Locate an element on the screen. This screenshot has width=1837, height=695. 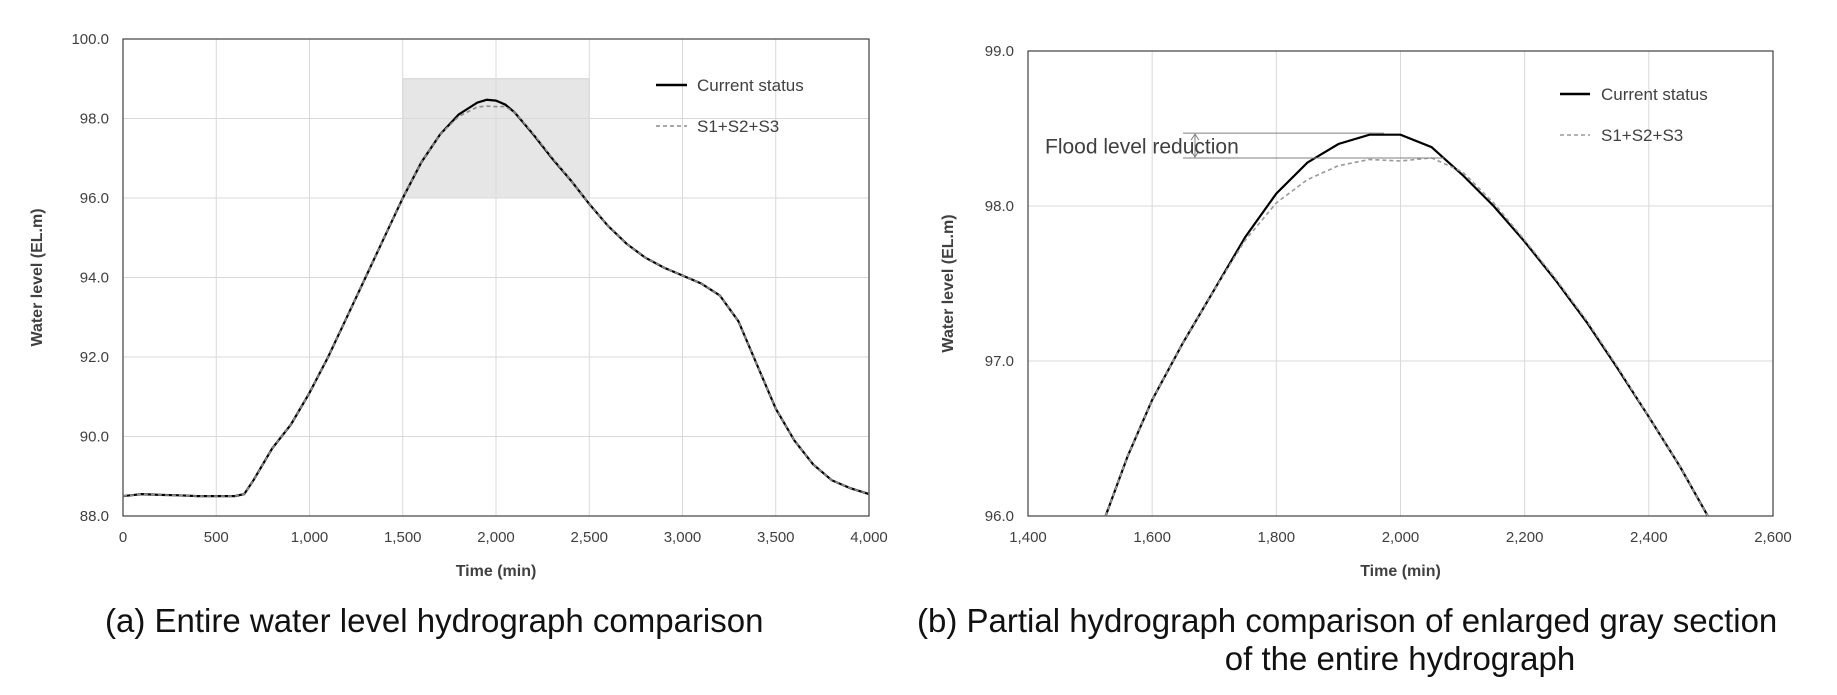
x-tick-label: 1,800 is located at coordinates (1277, 537).